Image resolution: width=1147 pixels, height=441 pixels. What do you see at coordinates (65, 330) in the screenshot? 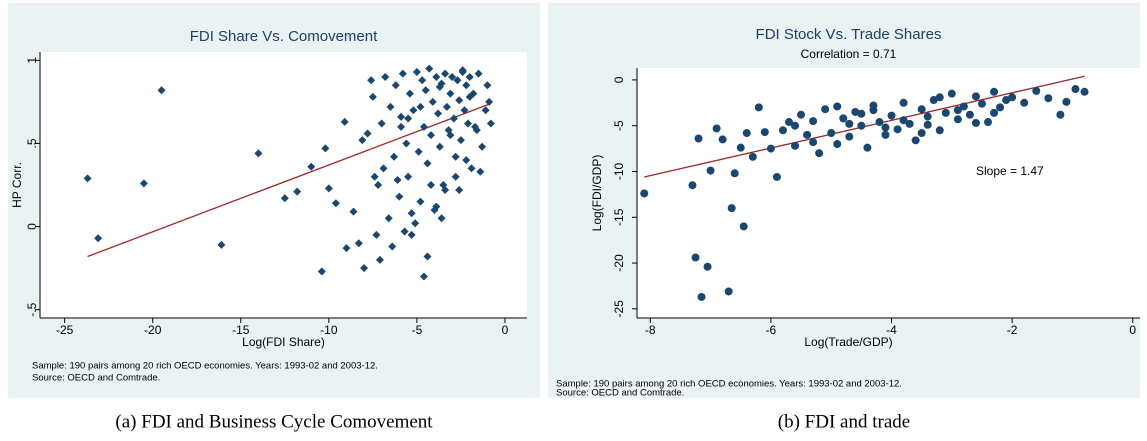
I see `x-tick-label: -25` at bounding box center [65, 330].